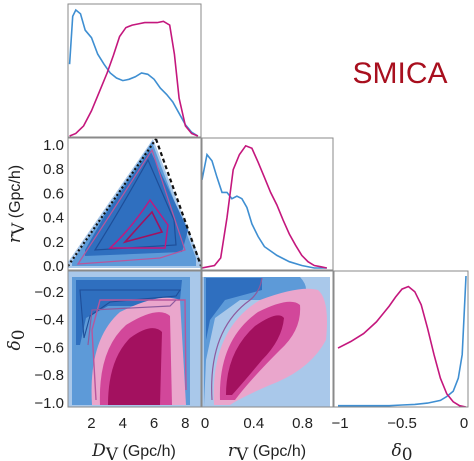 The width and height of the screenshot is (474, 461). I want to click on rv-y-tick: 0.8, so click(53, 169).